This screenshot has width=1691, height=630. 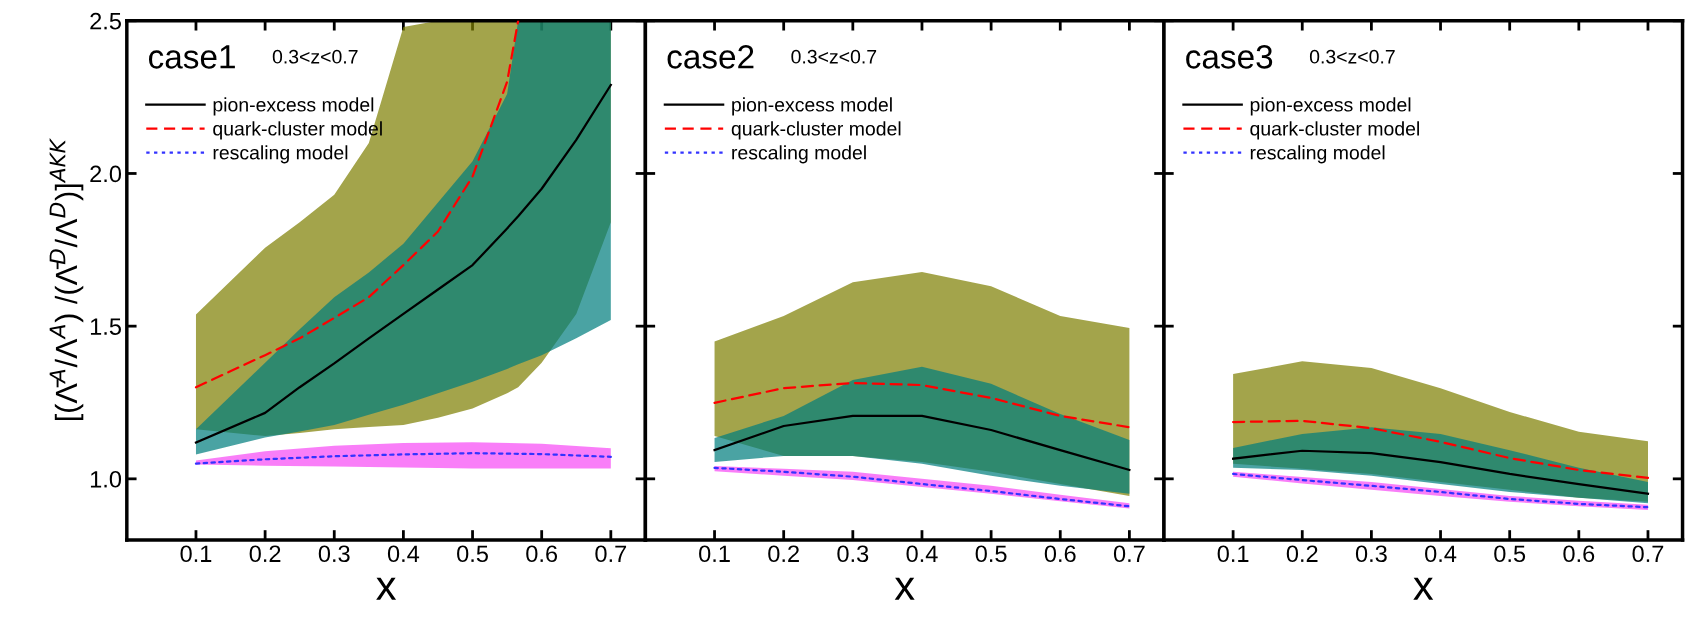 I want to click on text: case1, so click(x=191, y=57).